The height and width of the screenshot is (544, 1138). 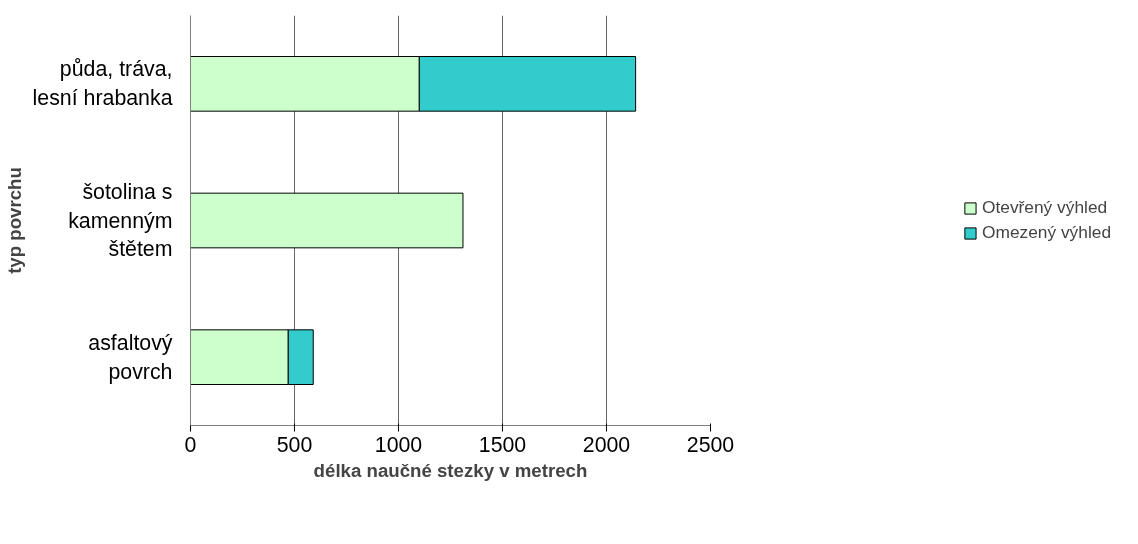 What do you see at coordinates (1044, 207) in the screenshot?
I see `legend-label: Otevřený výhled` at bounding box center [1044, 207].